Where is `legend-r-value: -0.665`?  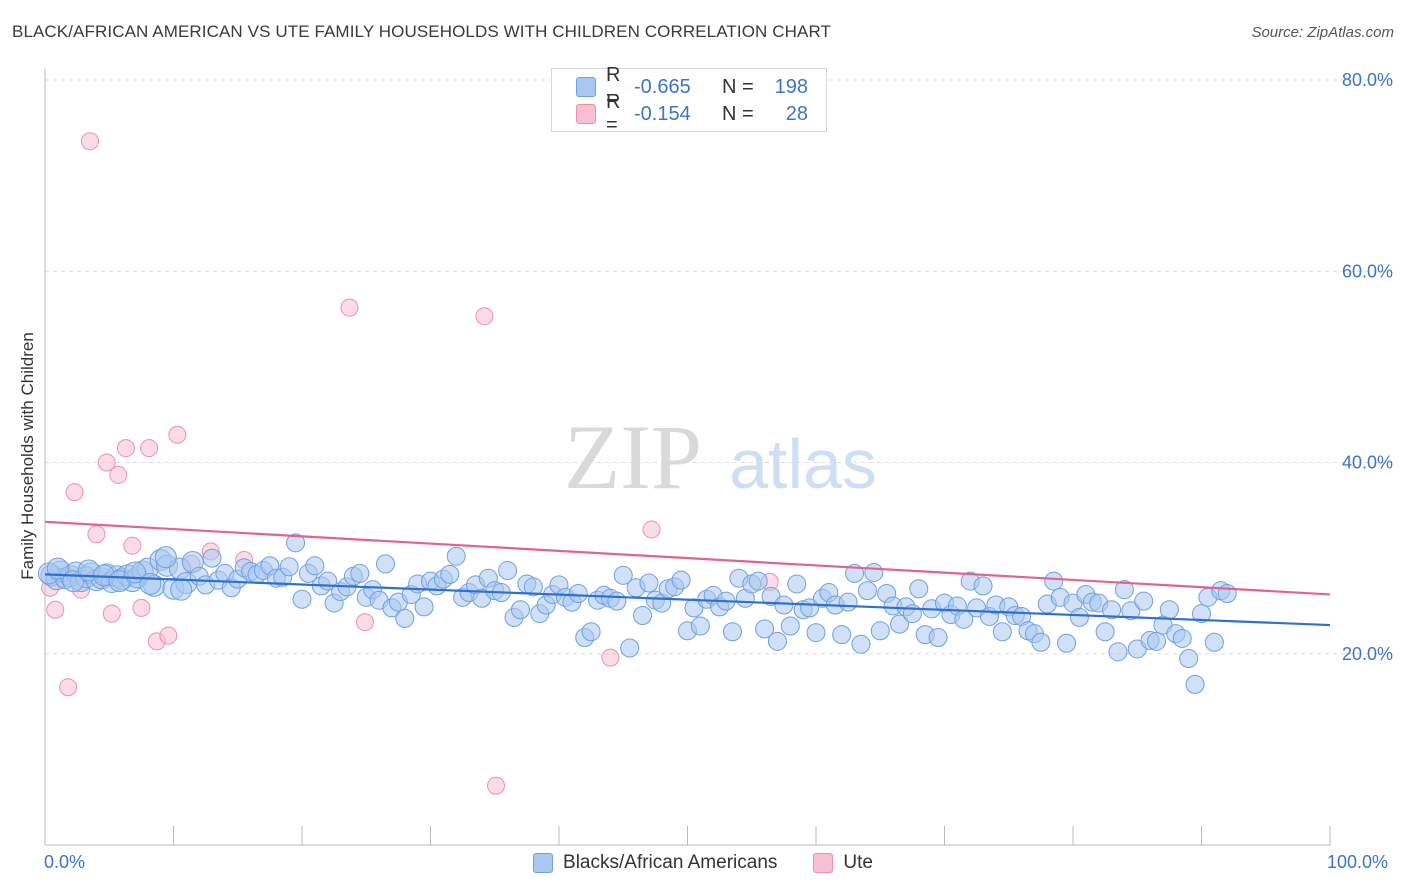 legend-r-value: -0.665 is located at coordinates (662, 86).